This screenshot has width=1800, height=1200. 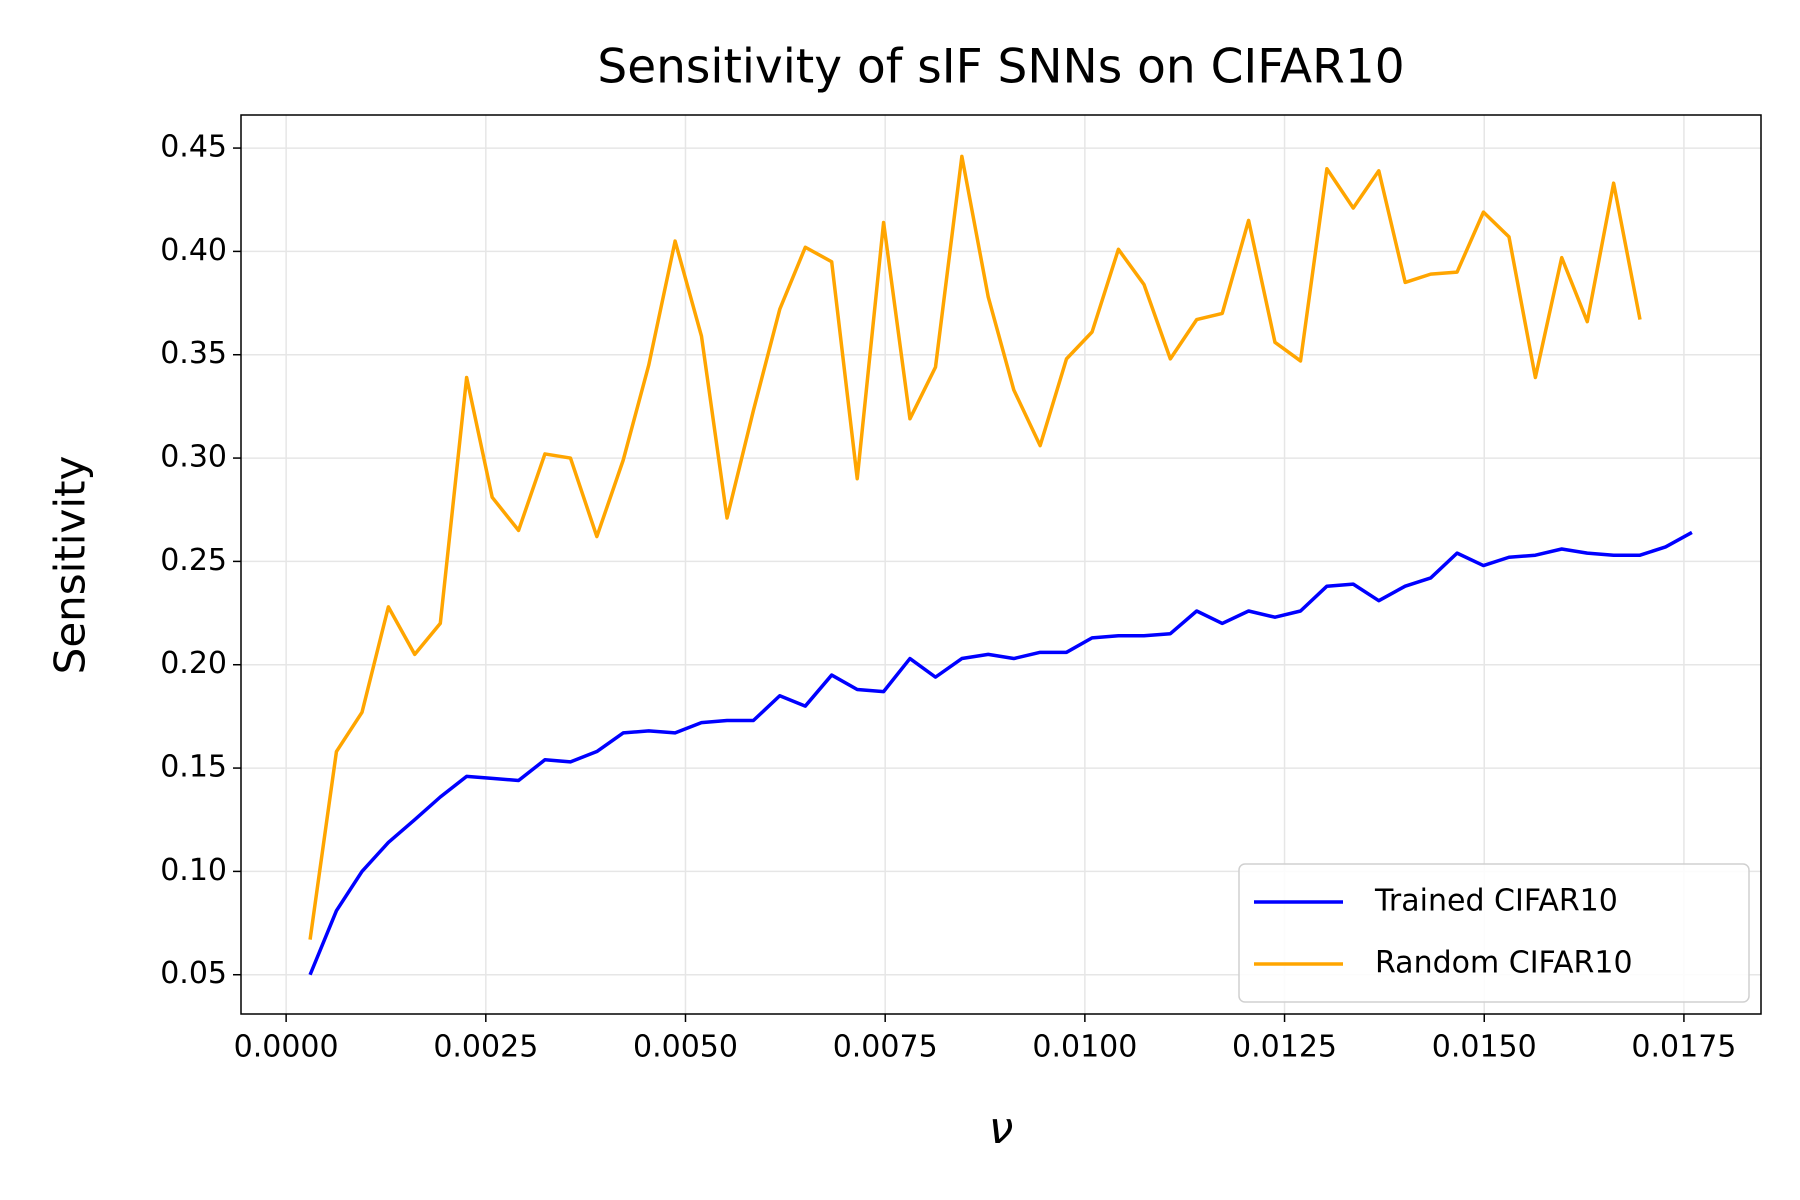 What do you see at coordinates (286, 1047) in the screenshot?
I see `x-tick-label: 0.0000` at bounding box center [286, 1047].